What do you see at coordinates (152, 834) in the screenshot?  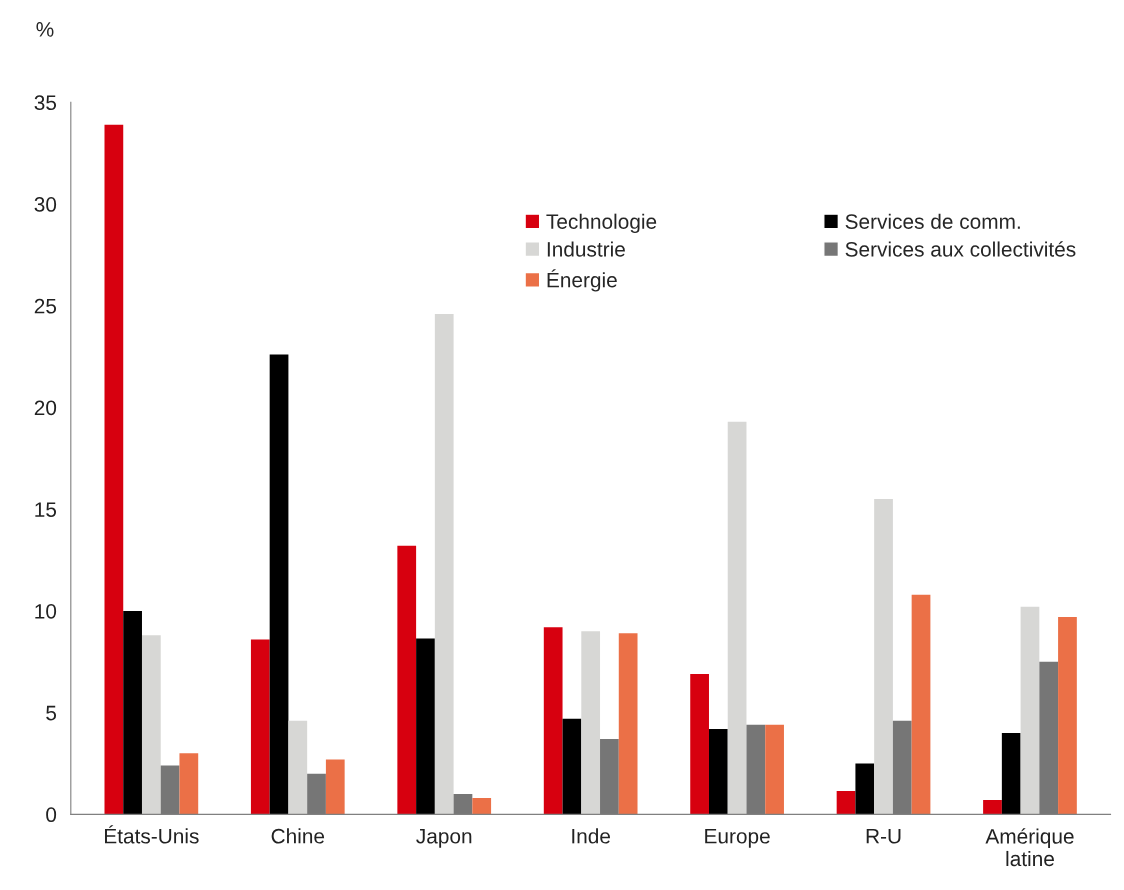 I see `x-tick-label: États-Unis` at bounding box center [152, 834].